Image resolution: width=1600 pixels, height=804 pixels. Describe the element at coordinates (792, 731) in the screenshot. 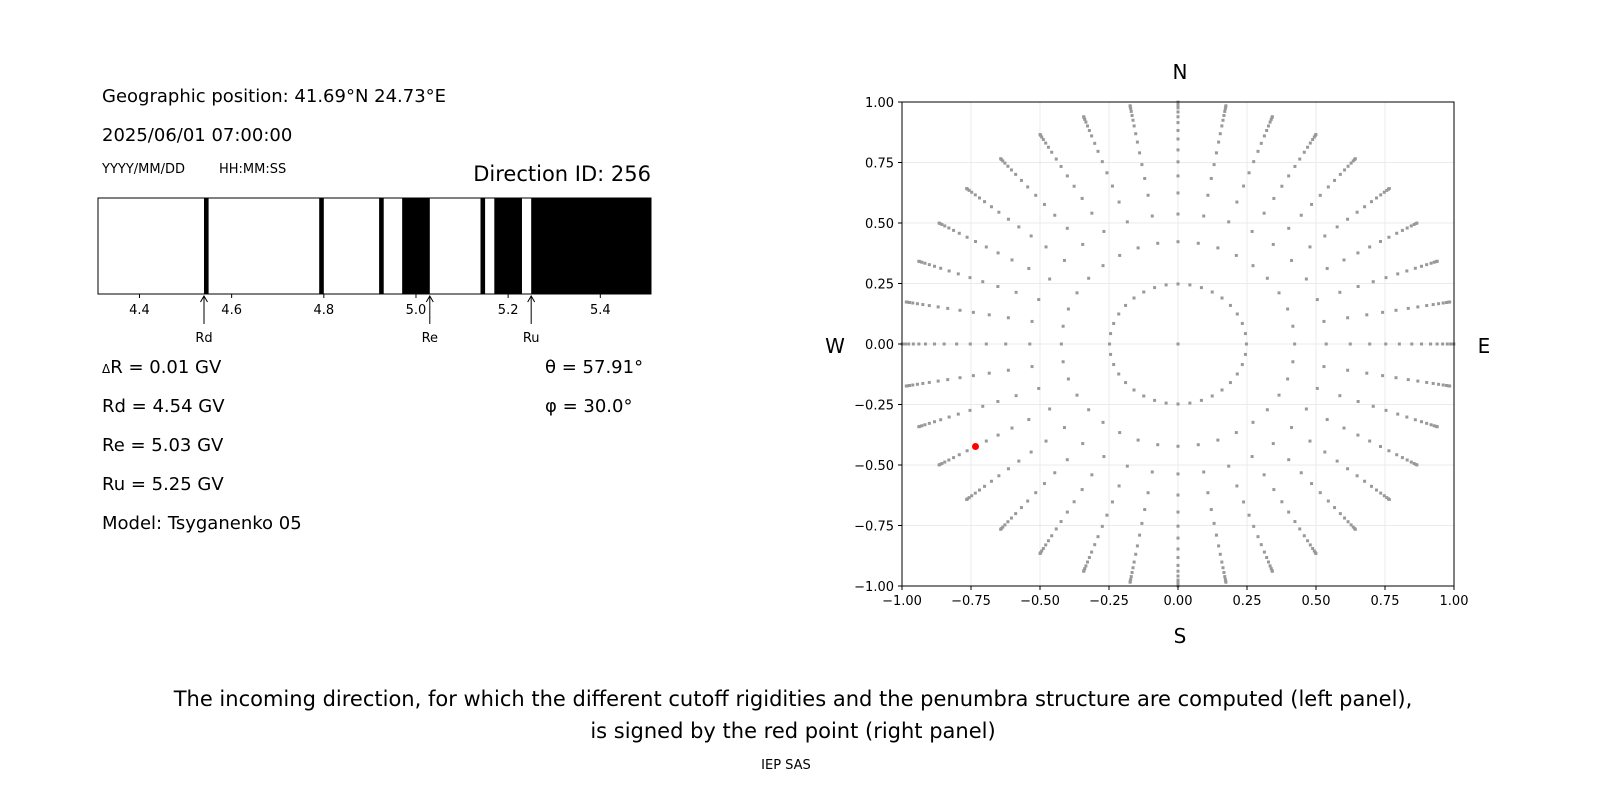

I see `caption-line-2: is signed by the red point (right panel)` at that location.